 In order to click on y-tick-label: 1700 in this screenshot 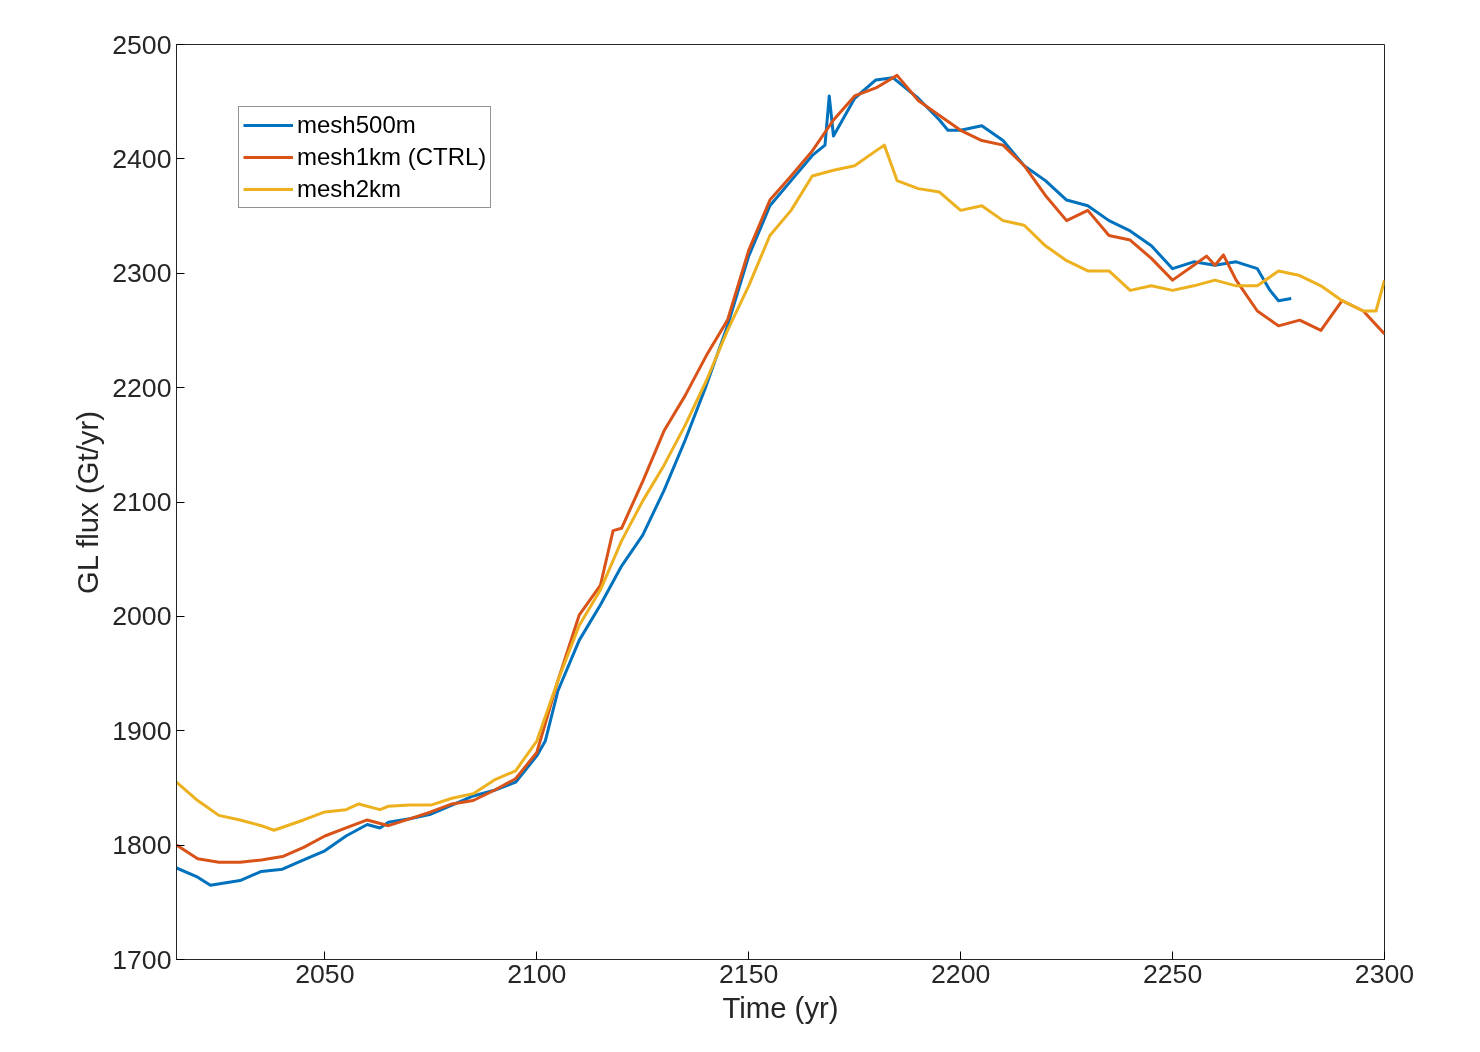, I will do `click(142, 959)`.